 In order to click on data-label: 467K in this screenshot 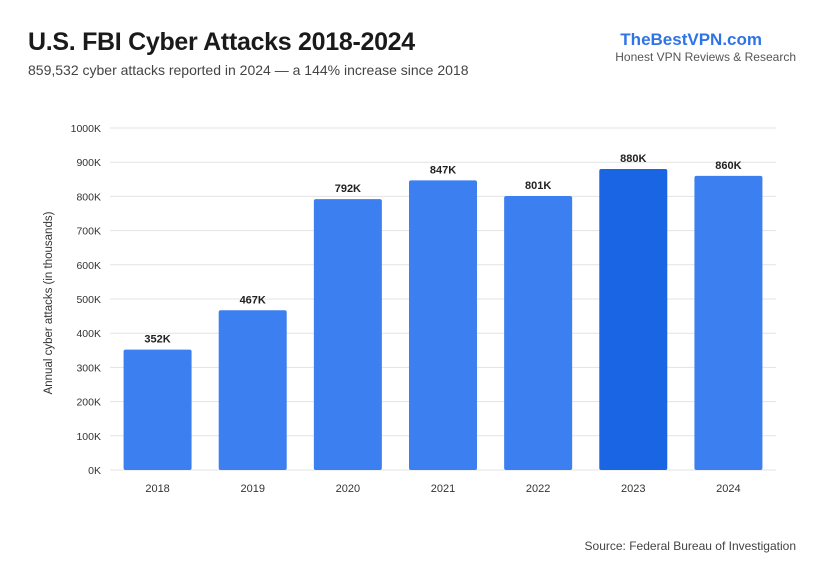, I will do `click(253, 300)`.